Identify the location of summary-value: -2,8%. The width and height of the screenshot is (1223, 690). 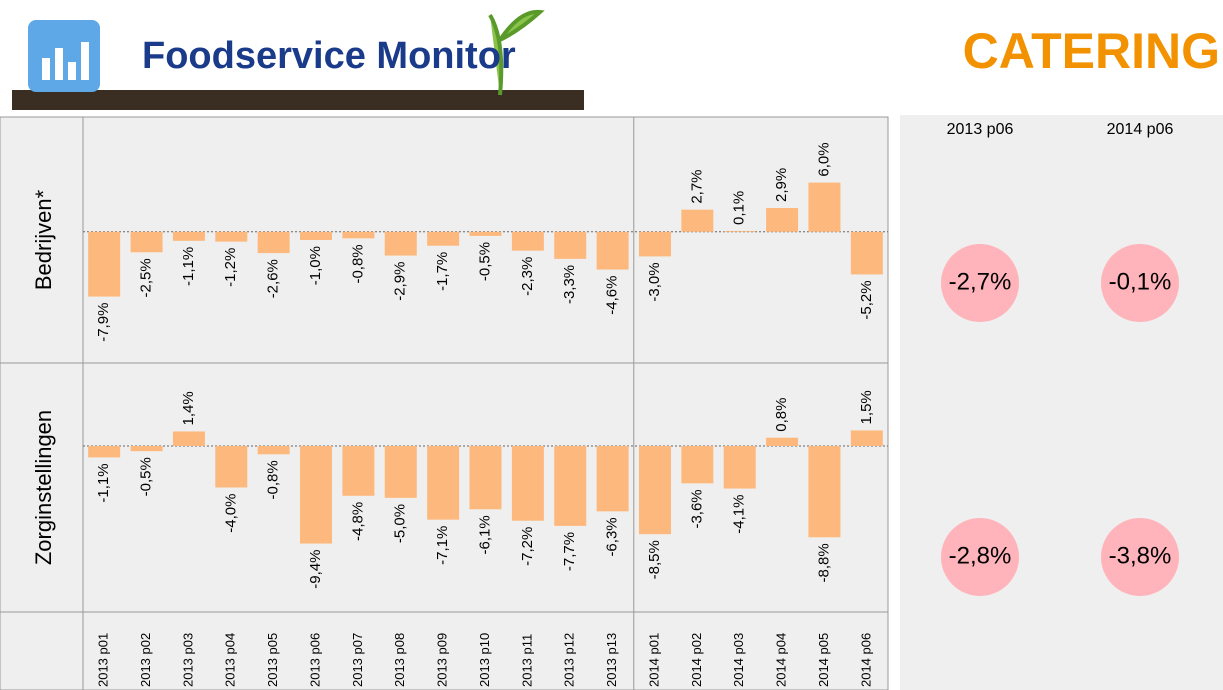
(980, 555).